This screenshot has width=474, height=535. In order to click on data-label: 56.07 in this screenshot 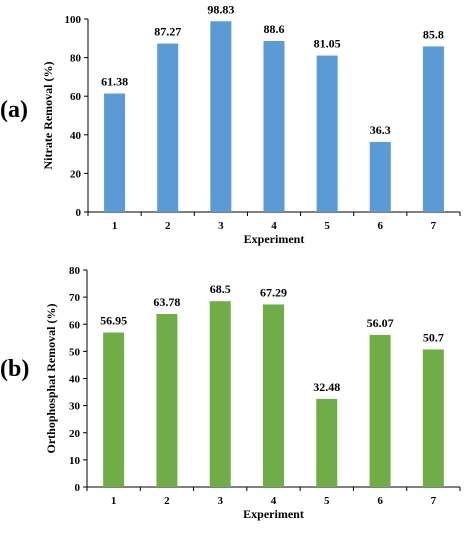, I will do `click(380, 323)`.